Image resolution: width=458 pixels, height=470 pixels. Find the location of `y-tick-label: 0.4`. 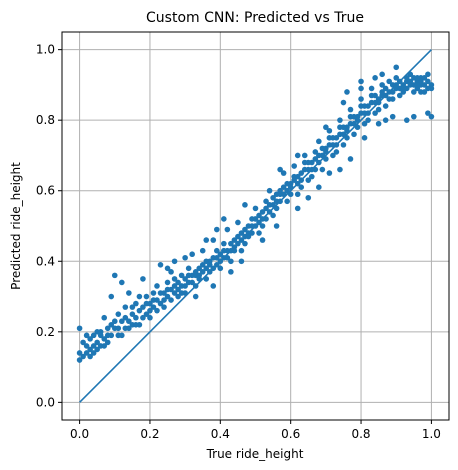

y-tick-label: 0.4 is located at coordinates (45, 261).